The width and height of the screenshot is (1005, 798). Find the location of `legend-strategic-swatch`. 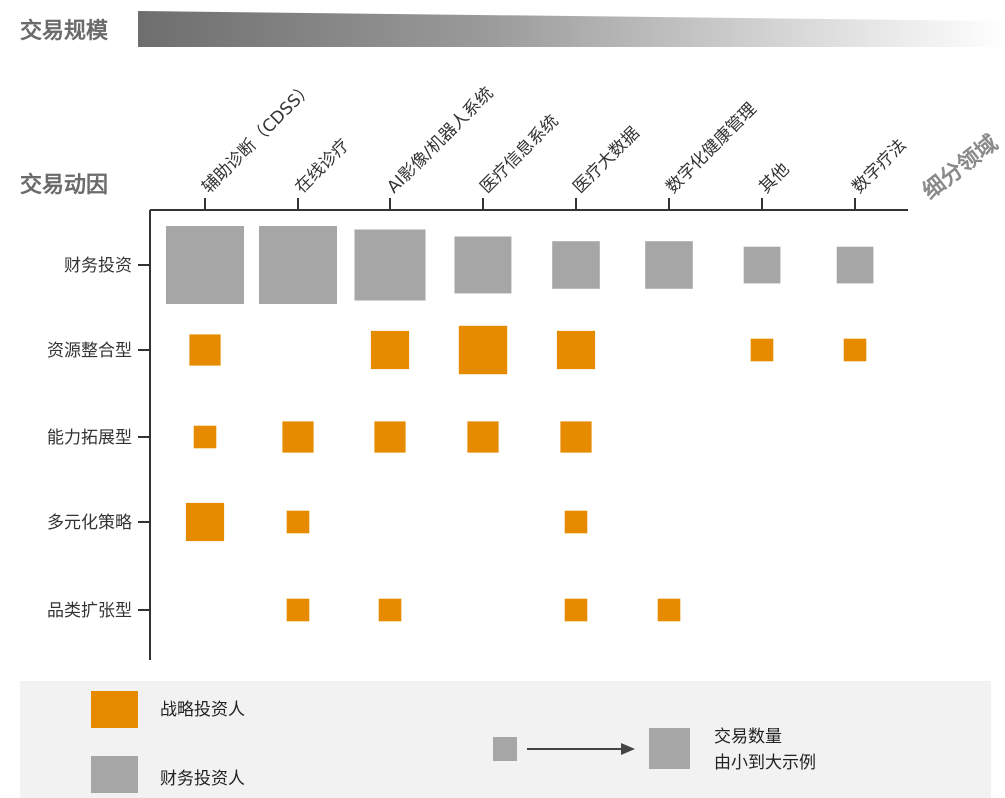

legend-strategic-swatch is located at coordinates (114, 709).